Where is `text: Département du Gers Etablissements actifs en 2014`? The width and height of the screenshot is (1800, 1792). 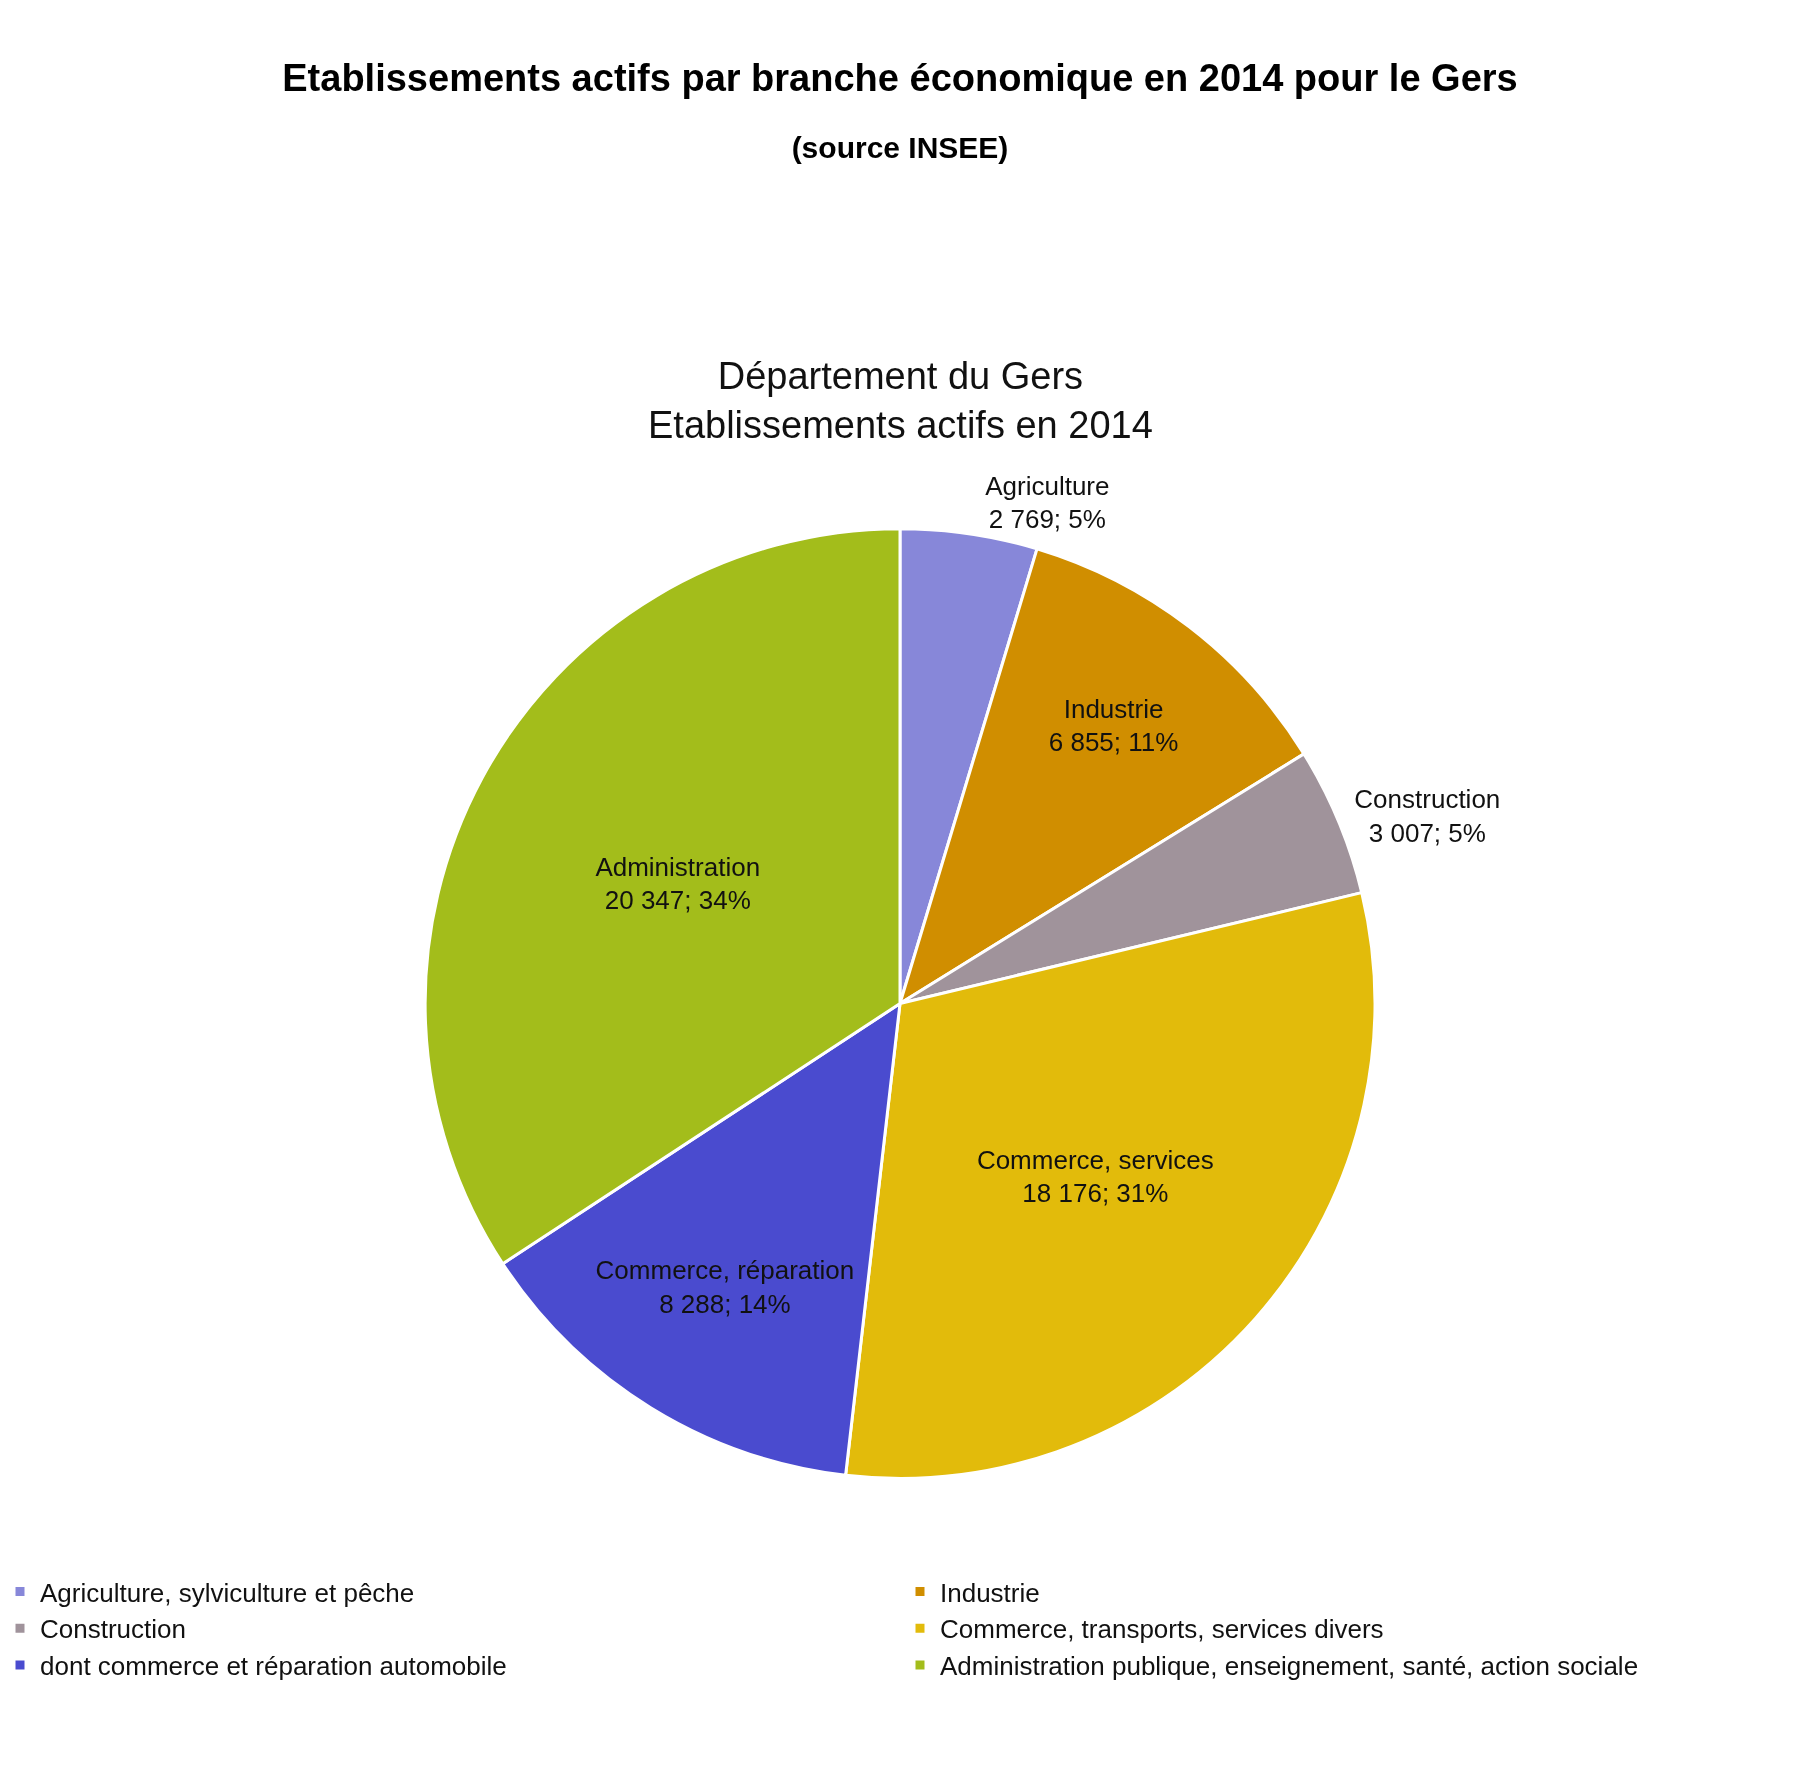 text: Département du Gers Etablissements actifs en 2014 is located at coordinates (900, 401).